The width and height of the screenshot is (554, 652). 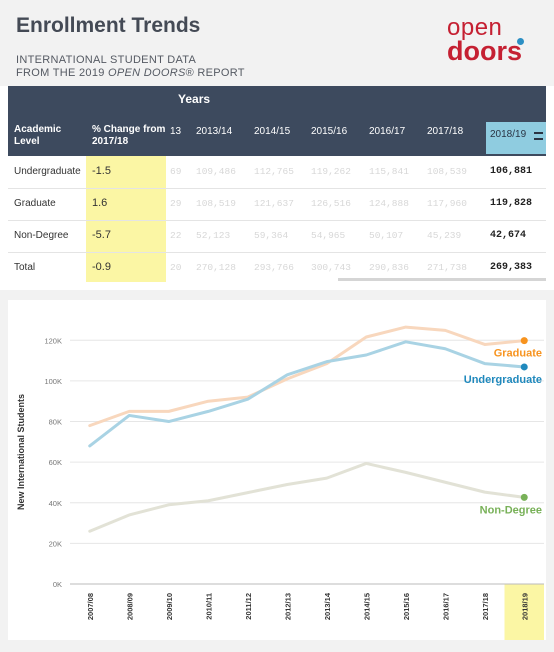 I want to click on logo-word-doors: doors, so click(x=485, y=51).